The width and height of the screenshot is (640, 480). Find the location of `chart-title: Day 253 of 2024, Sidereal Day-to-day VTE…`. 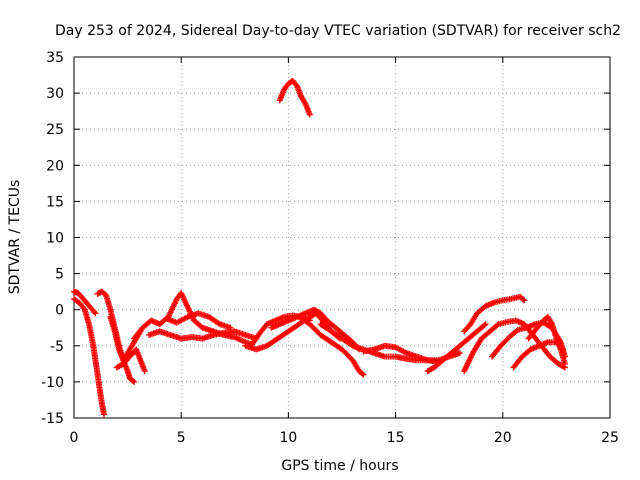

chart-title: Day 253 of 2024, Sidereal Day-to-day VTE… is located at coordinates (338, 31).